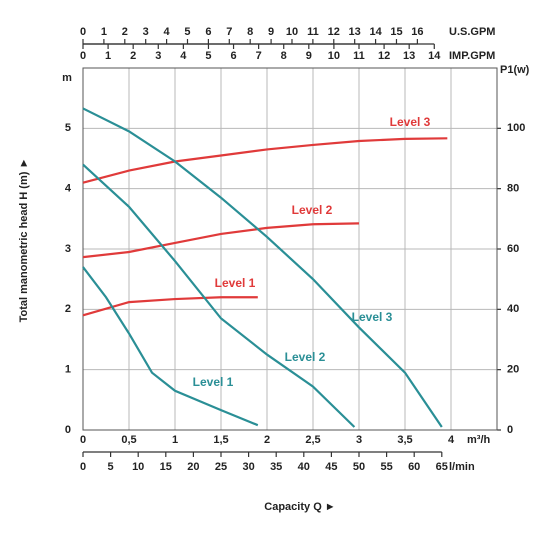 The height and width of the screenshot is (534, 560). I want to click on secondary-axis-unit: IMP.GPM, so click(472, 56).